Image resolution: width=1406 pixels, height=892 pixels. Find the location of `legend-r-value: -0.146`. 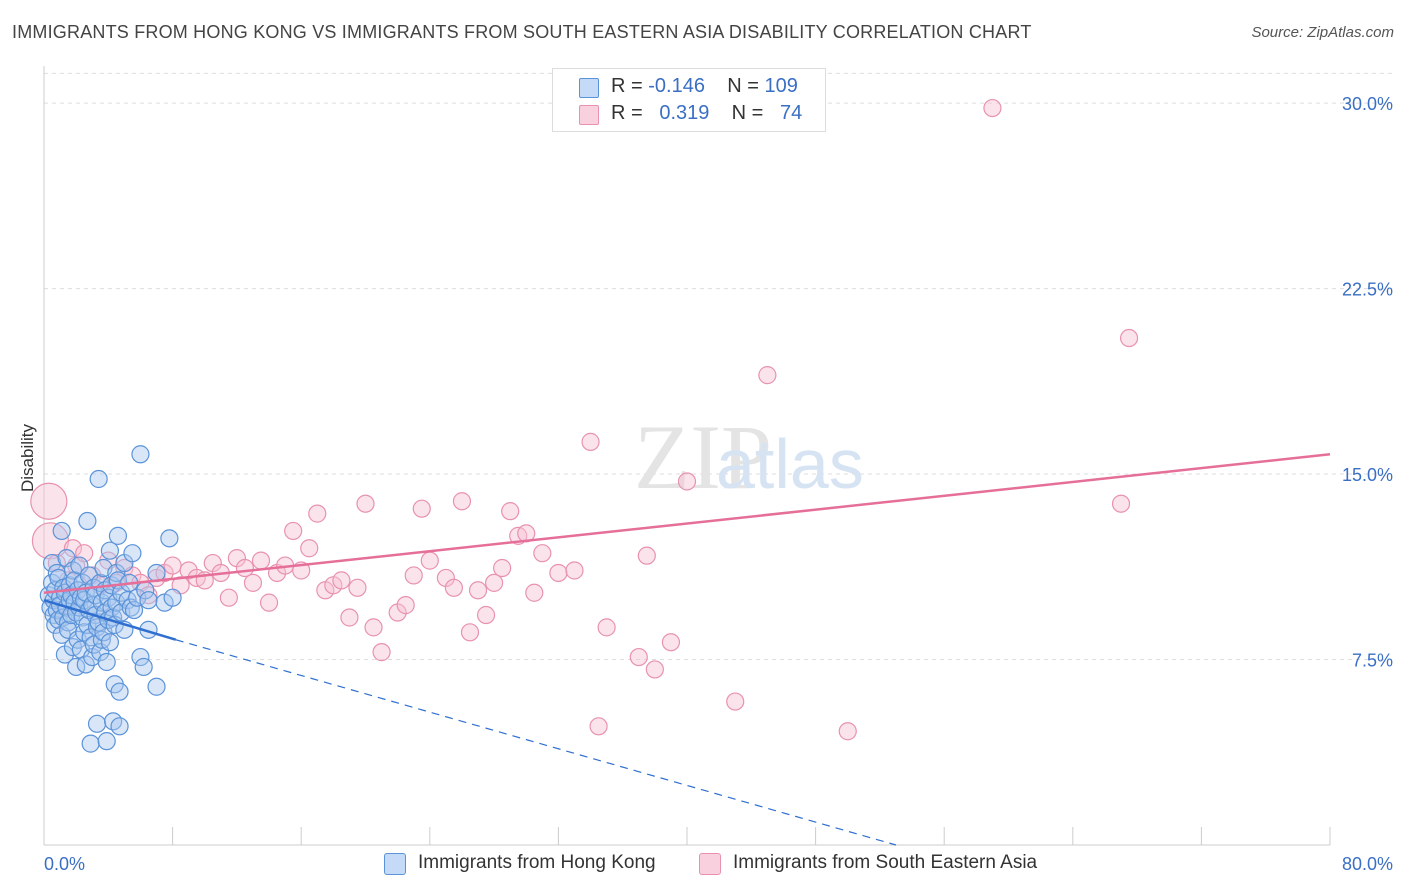

legend-r-value: -0.146 is located at coordinates (676, 86).